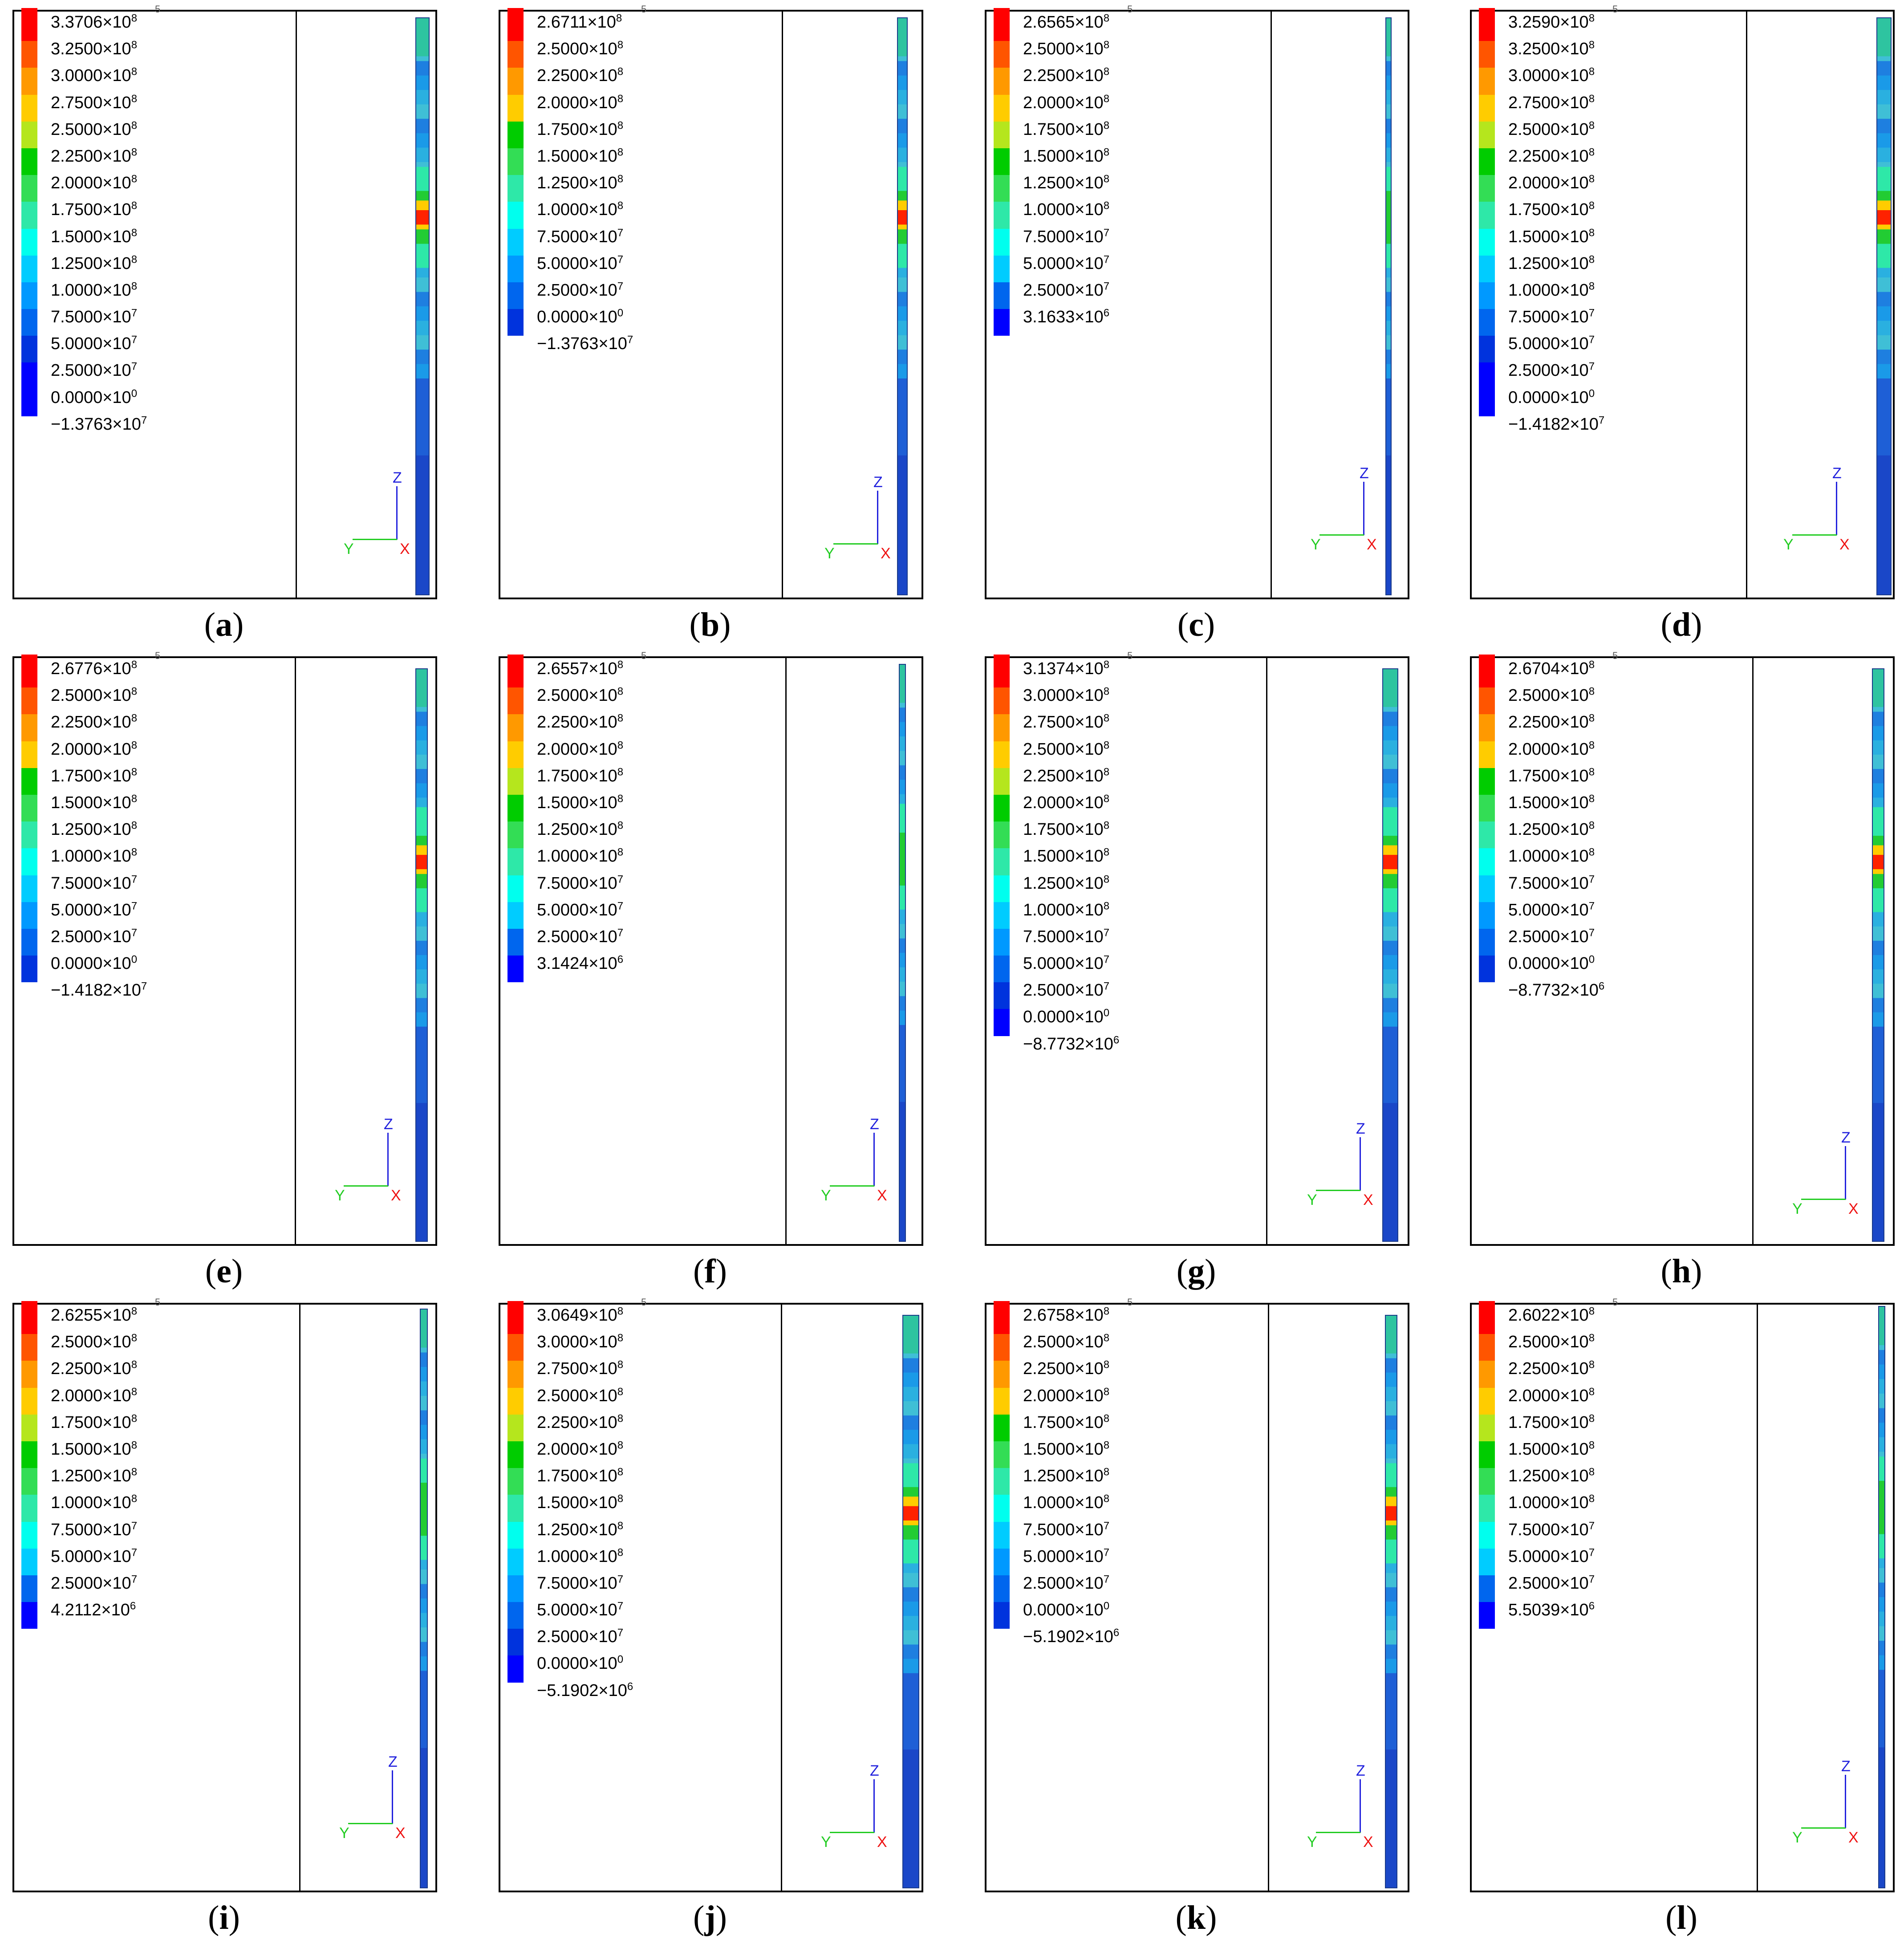 The height and width of the screenshot is (1948, 1904). I want to click on z-axis-line, so click(1836, 508).